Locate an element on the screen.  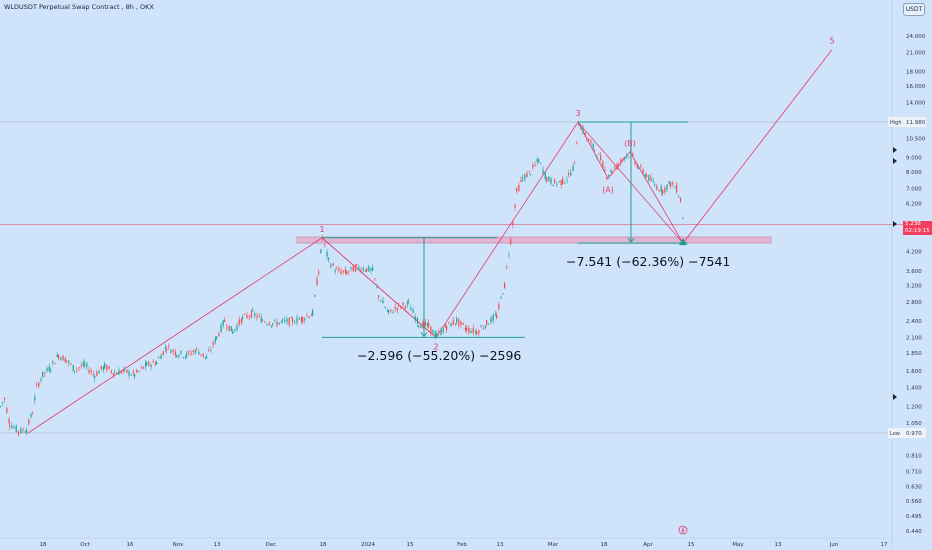
low-tag-label: Low is located at coordinates (895, 434).